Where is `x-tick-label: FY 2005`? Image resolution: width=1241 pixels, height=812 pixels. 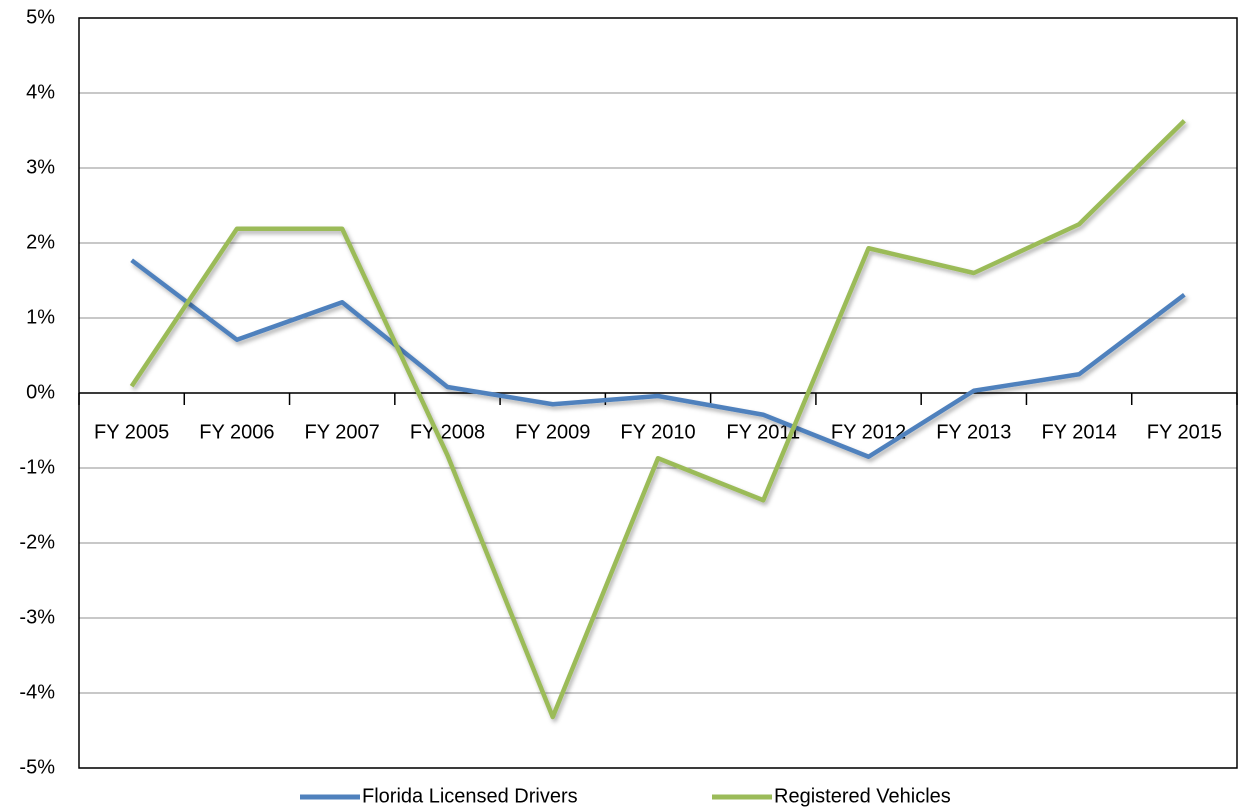
x-tick-label: FY 2005 is located at coordinates (131, 432).